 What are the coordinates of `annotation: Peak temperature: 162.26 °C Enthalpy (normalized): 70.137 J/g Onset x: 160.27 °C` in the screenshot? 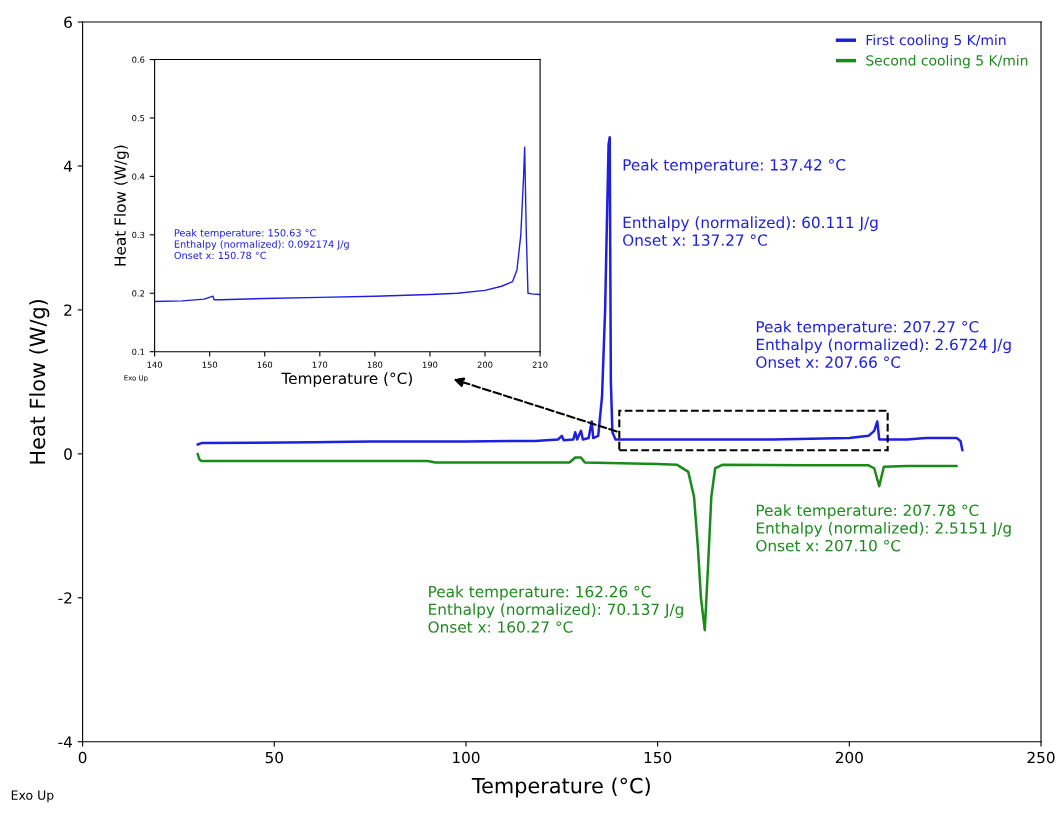 It's located at (555, 609).